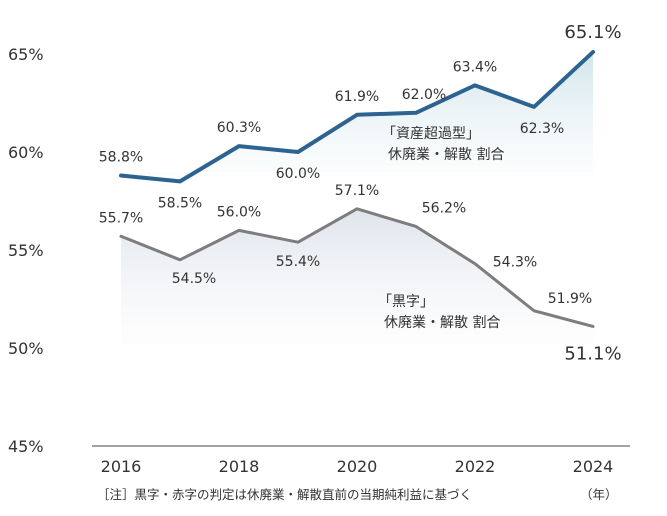 The width and height of the screenshot is (667, 516). Describe the element at coordinates (570, 299) in the screenshot. I see `data-label: 51.9%` at that location.